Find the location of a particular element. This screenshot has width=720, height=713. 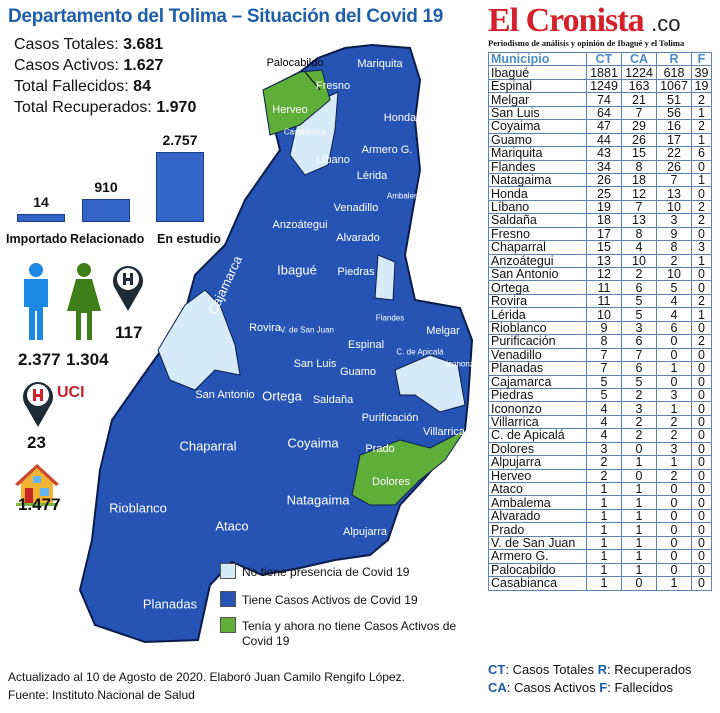

map-label-melgar: Melgar is located at coordinates (443, 331).